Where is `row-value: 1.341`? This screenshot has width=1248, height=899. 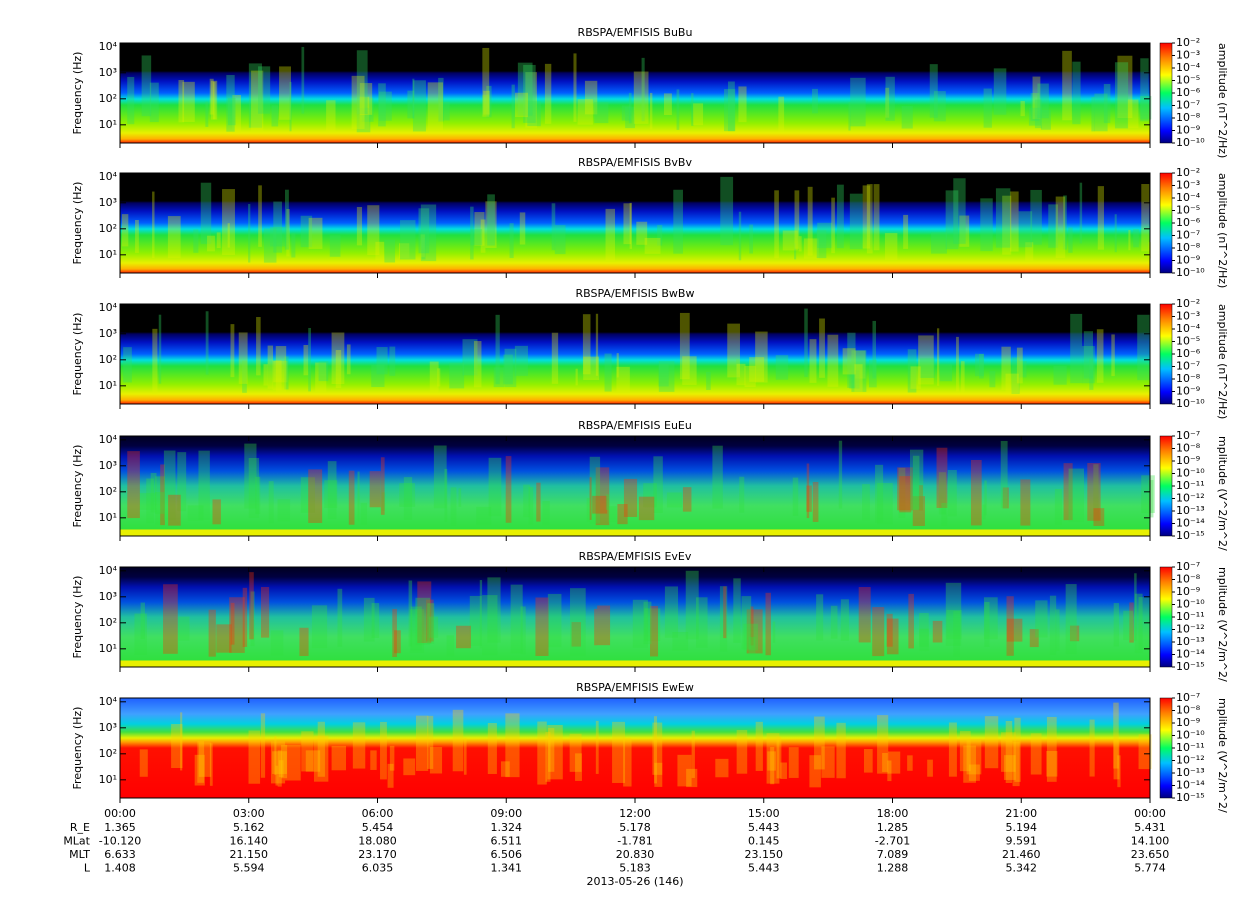
row-value: 1.341 is located at coordinates (507, 868).